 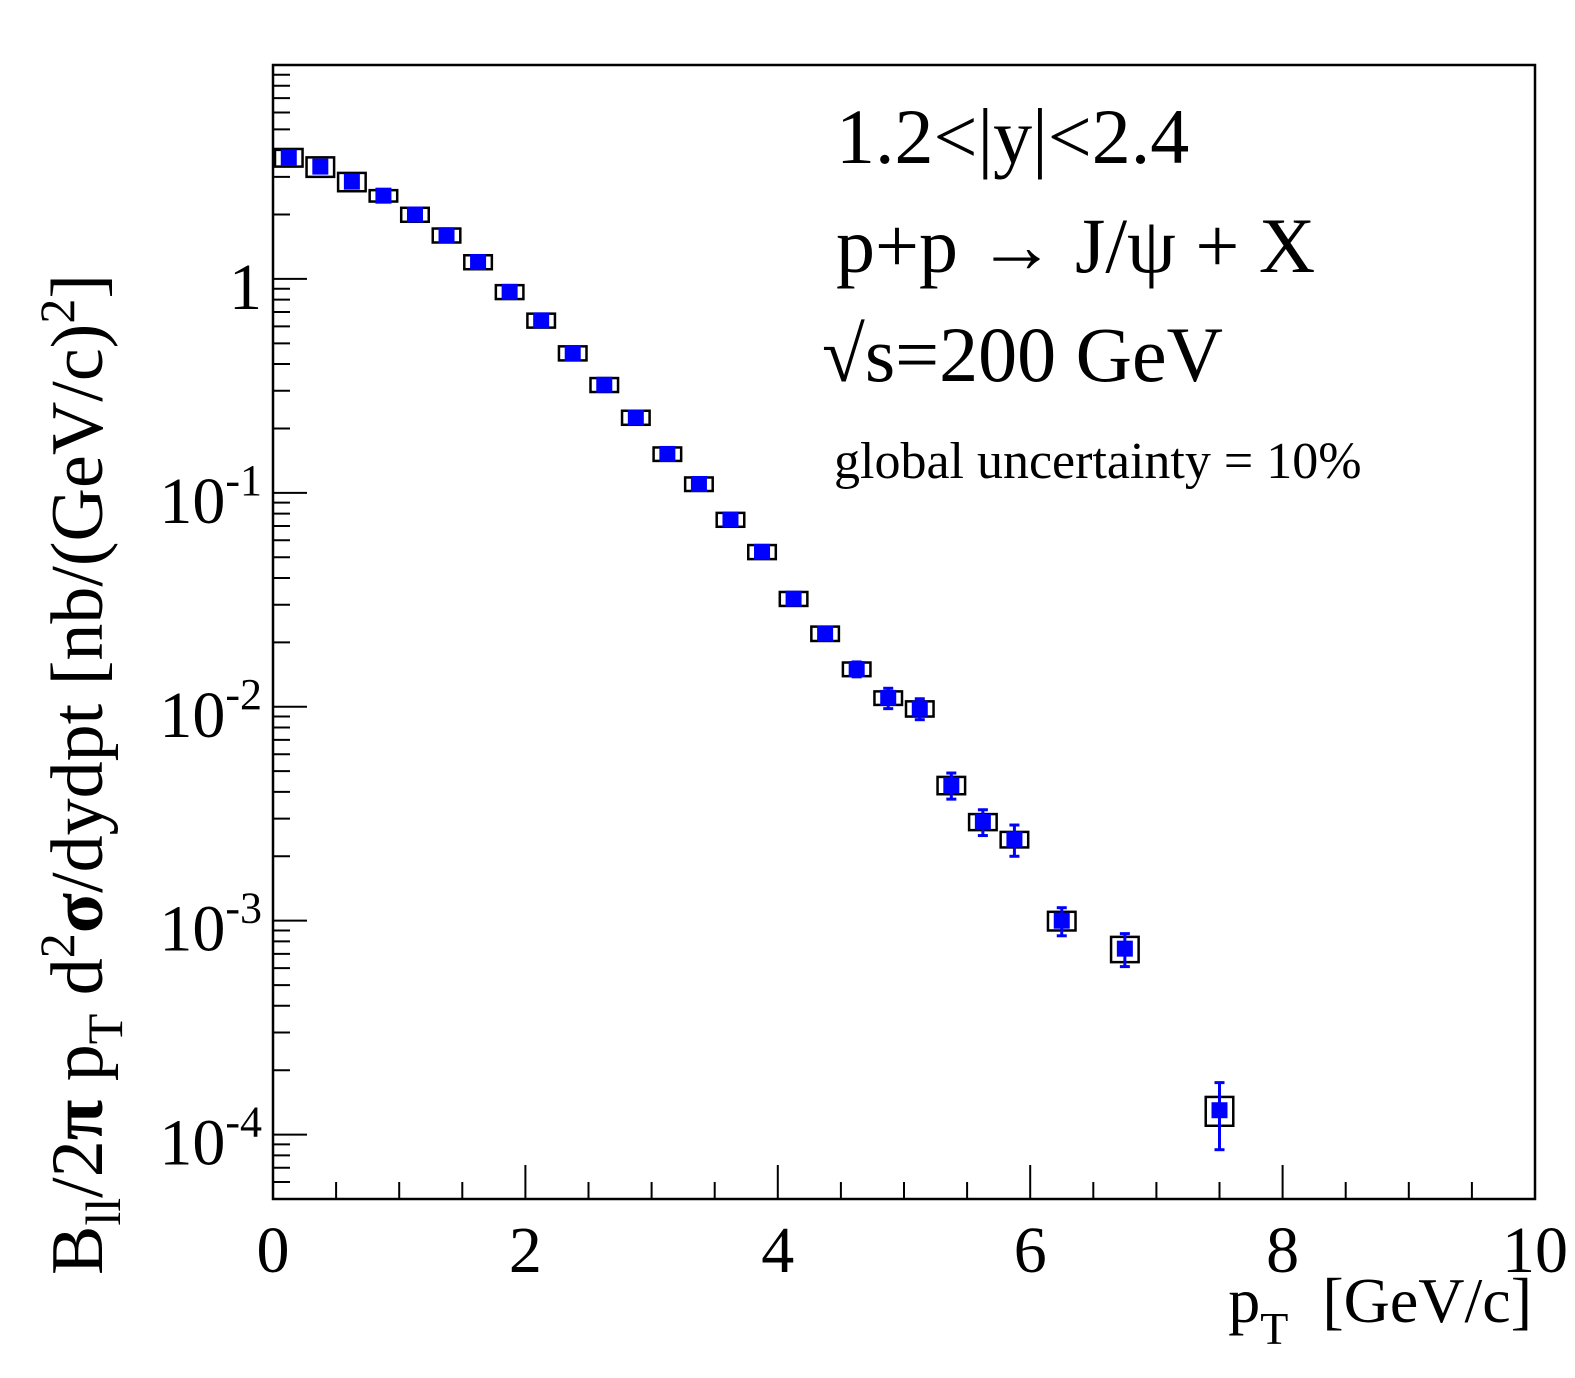 What do you see at coordinates (78, 1072) in the screenshot?
I see `y-title-p: p` at bounding box center [78, 1072].